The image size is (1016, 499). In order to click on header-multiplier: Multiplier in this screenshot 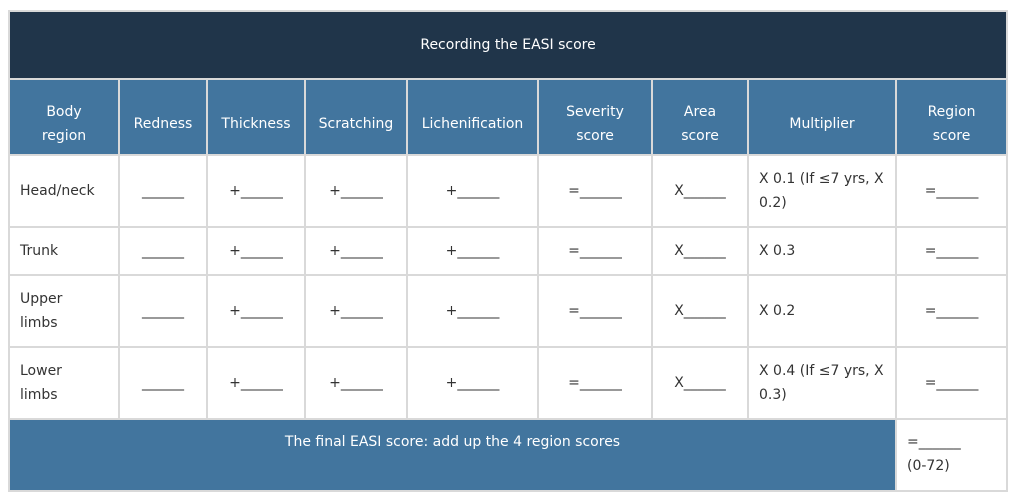, I will do `click(822, 117)`.